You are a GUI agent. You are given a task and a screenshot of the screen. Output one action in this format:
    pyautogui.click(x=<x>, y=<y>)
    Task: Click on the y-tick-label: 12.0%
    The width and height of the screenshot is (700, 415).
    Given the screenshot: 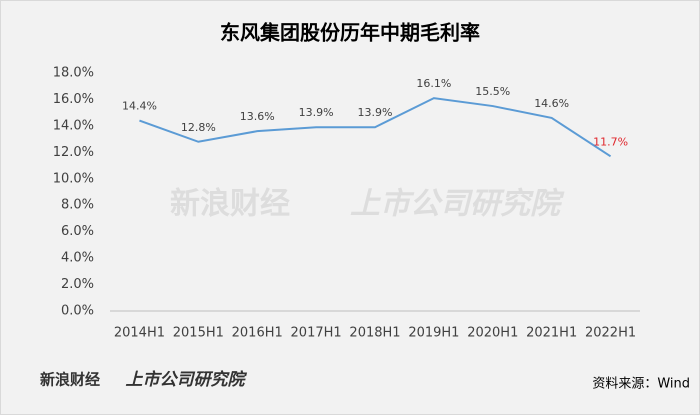 What is the action you would take?
    pyautogui.click(x=73, y=152)
    